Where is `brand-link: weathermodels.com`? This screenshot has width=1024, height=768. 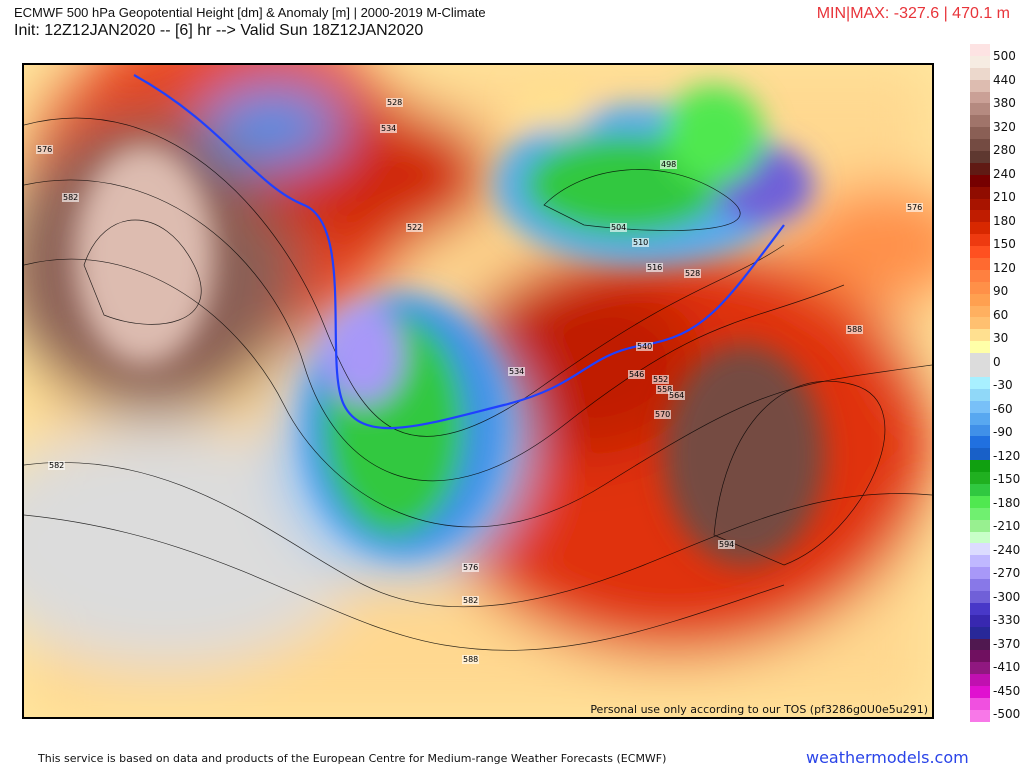
brand-link: weathermodels.com is located at coordinates (887, 757).